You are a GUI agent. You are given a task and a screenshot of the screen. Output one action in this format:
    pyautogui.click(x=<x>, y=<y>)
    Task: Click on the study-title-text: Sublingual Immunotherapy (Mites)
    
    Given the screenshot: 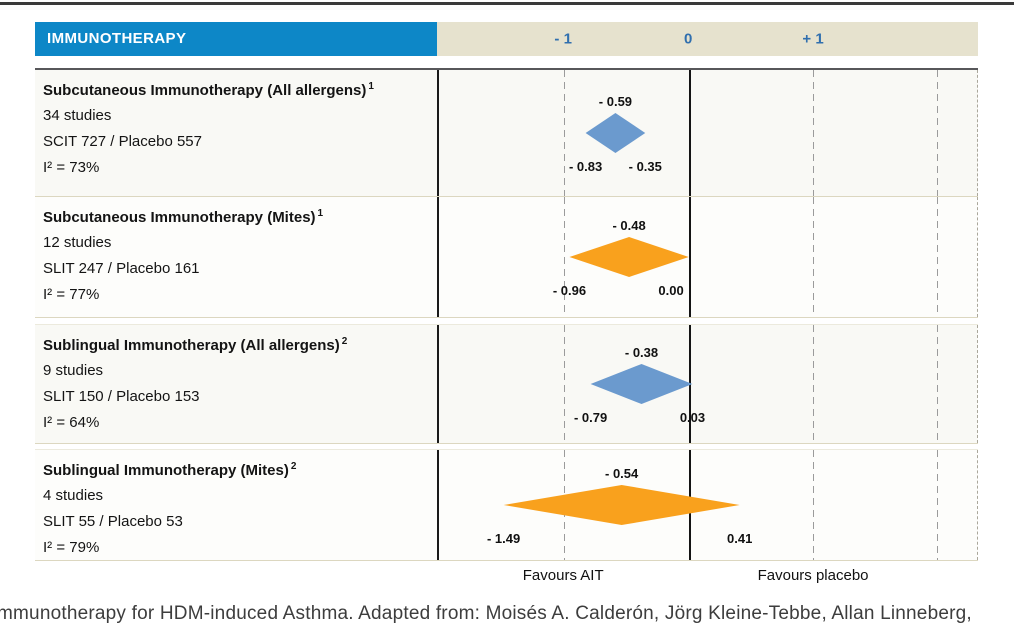 What is the action you would take?
    pyautogui.click(x=166, y=470)
    